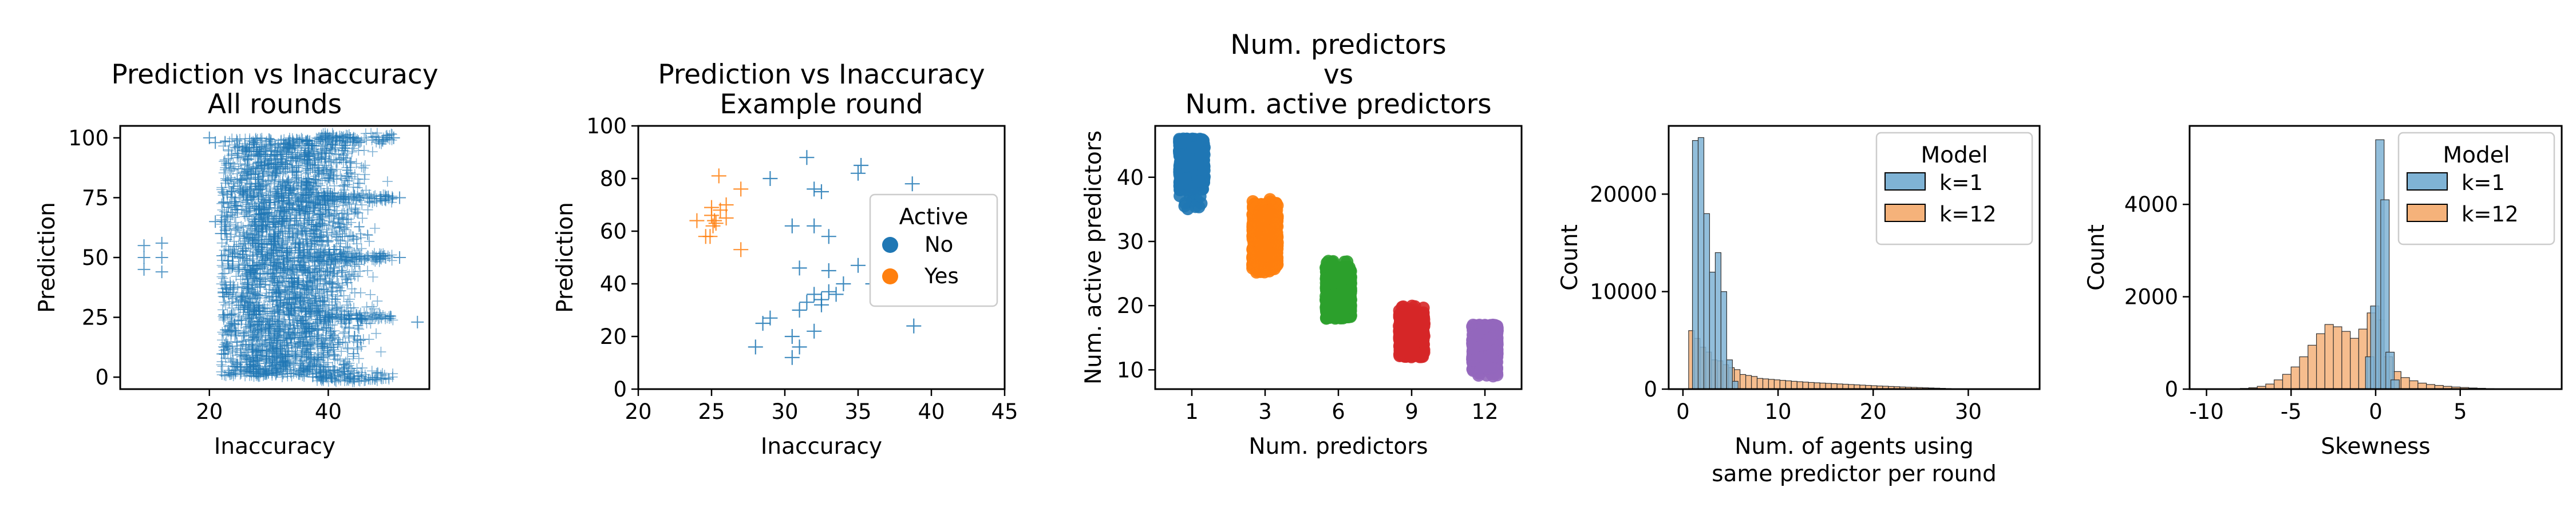 Image resolution: width=2576 pixels, height=515 pixels. Describe the element at coordinates (95, 197) in the screenshot. I see `y-tick-label: 75` at that location.